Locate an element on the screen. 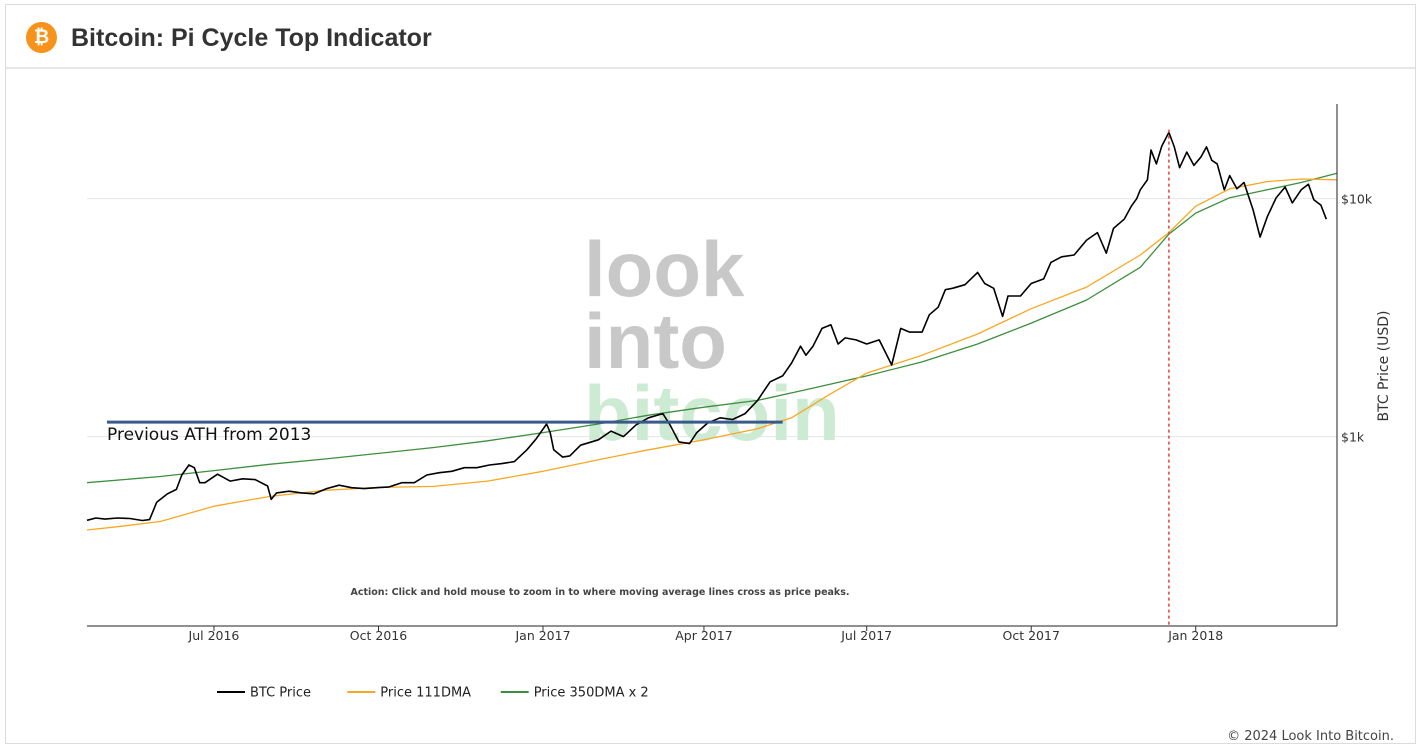  ath-annotation-label: Previous ATH from 2013 is located at coordinates (209, 435).